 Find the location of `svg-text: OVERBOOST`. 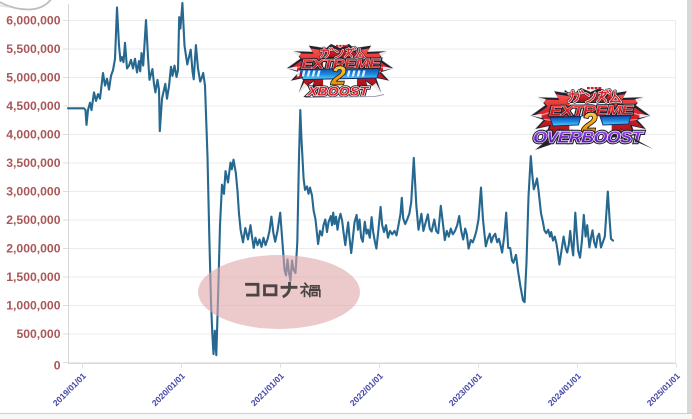

svg-text: OVERBOOST is located at coordinates (589, 137).